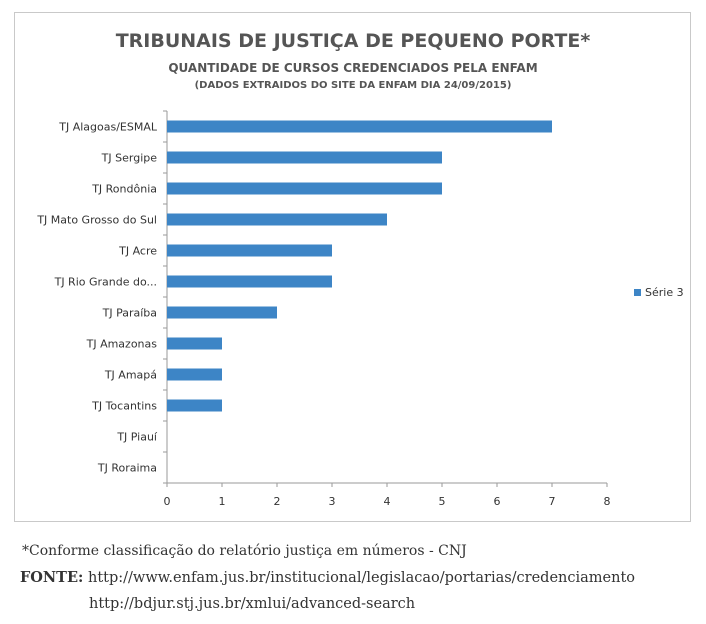 The image size is (706, 624). What do you see at coordinates (122, 344) in the screenshot?
I see `category-label: TJ Amazonas` at bounding box center [122, 344].